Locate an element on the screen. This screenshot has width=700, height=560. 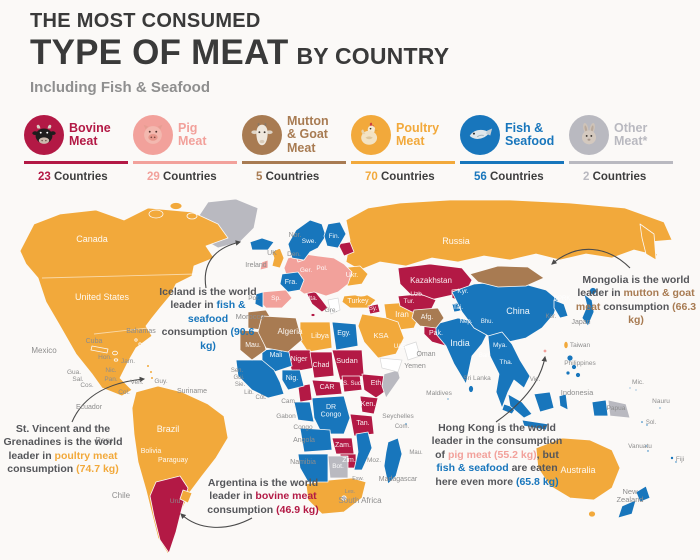
page-subtitle: Including Fish & Seafood is located at coordinates (120, 87).